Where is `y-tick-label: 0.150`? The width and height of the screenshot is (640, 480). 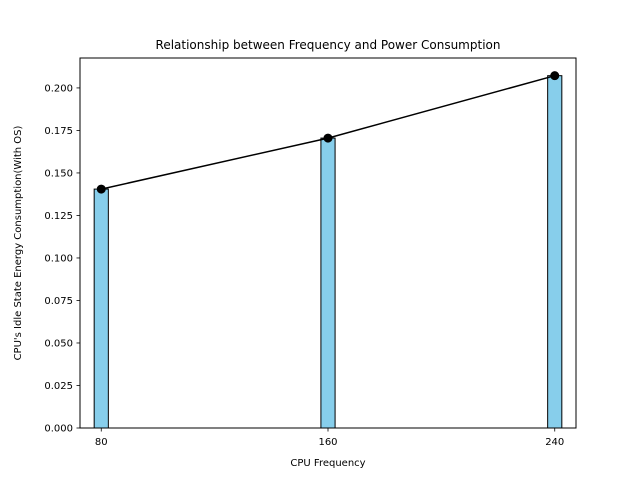 y-tick-label: 0.150 is located at coordinates (58, 173).